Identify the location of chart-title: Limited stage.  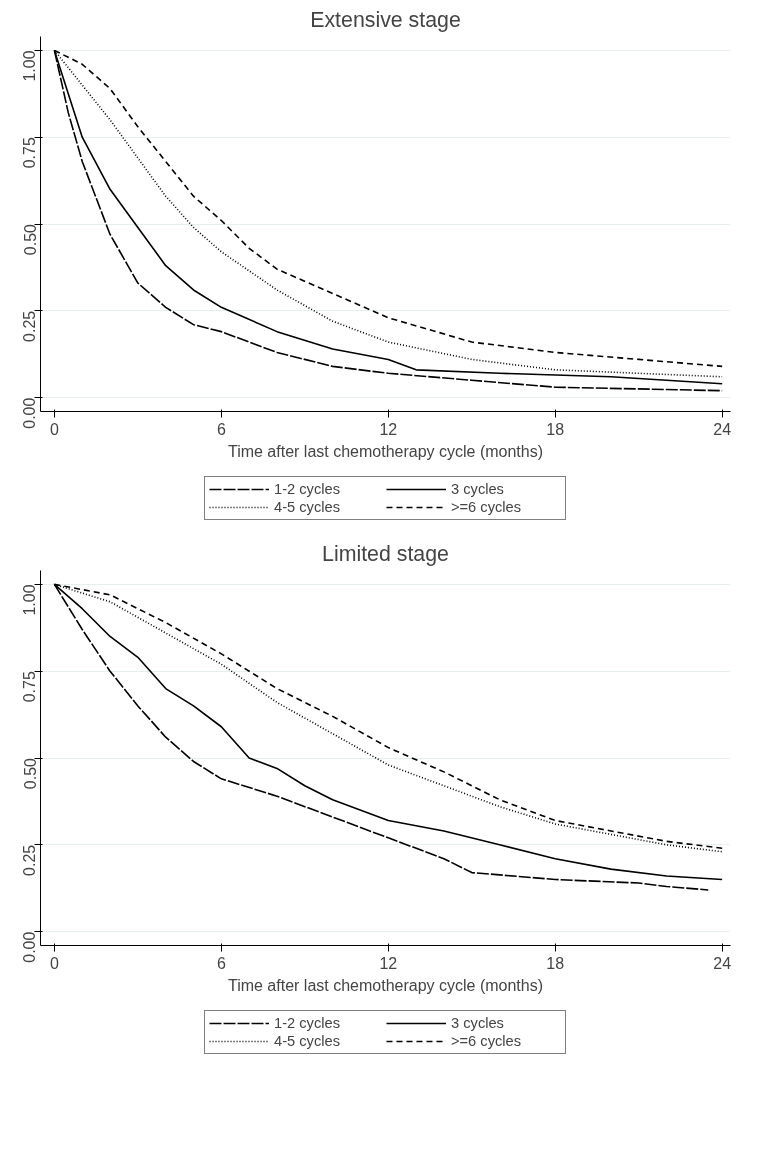
(385, 553).